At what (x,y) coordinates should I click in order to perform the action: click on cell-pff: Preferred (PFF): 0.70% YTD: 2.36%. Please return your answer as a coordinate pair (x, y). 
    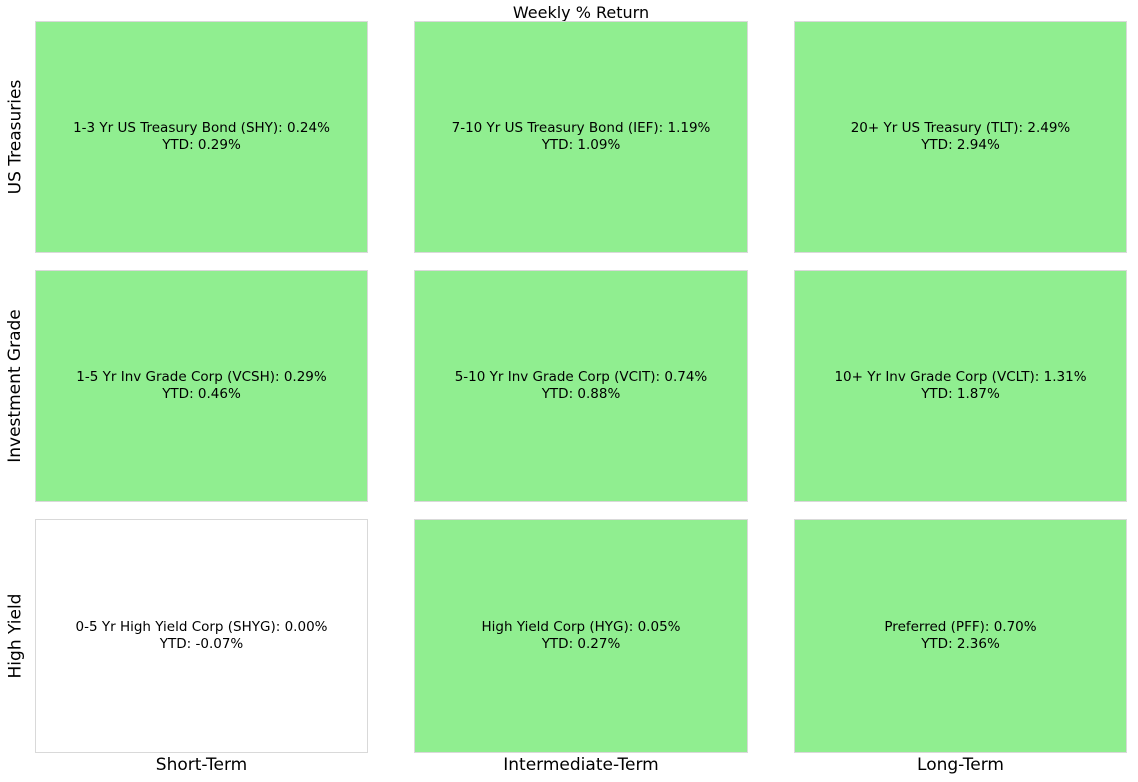
    Looking at the image, I should click on (960, 636).